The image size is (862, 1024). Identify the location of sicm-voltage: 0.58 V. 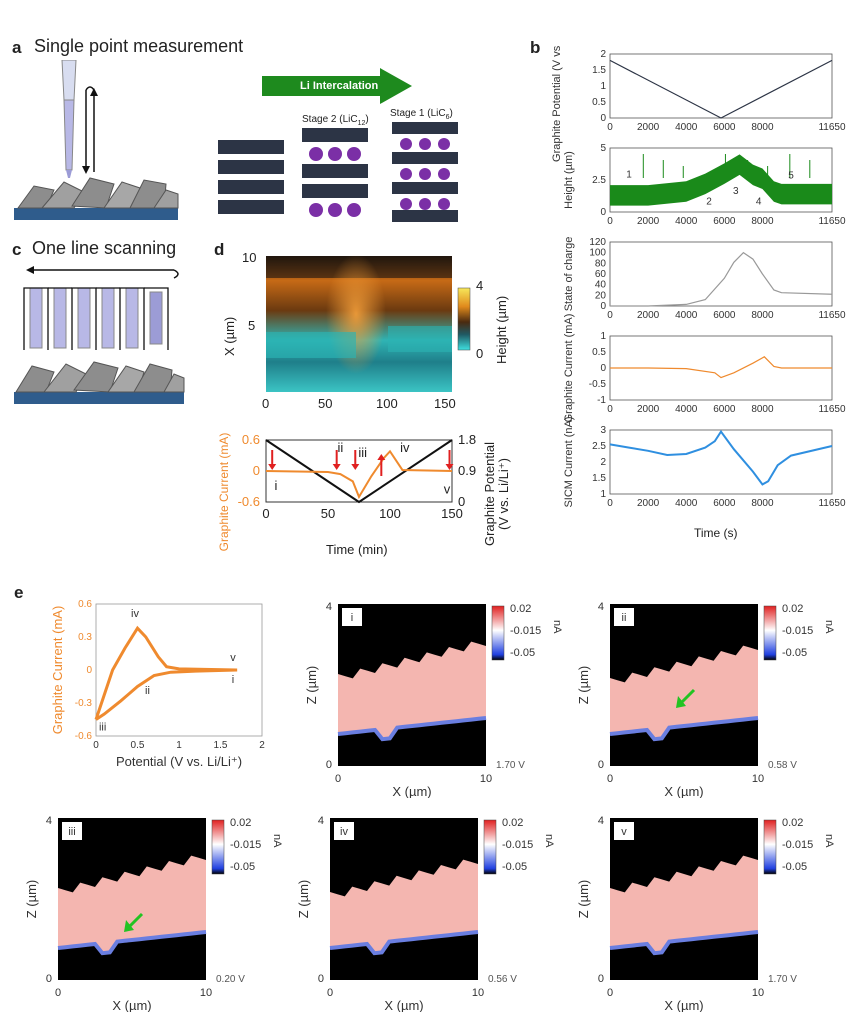
(782, 765).